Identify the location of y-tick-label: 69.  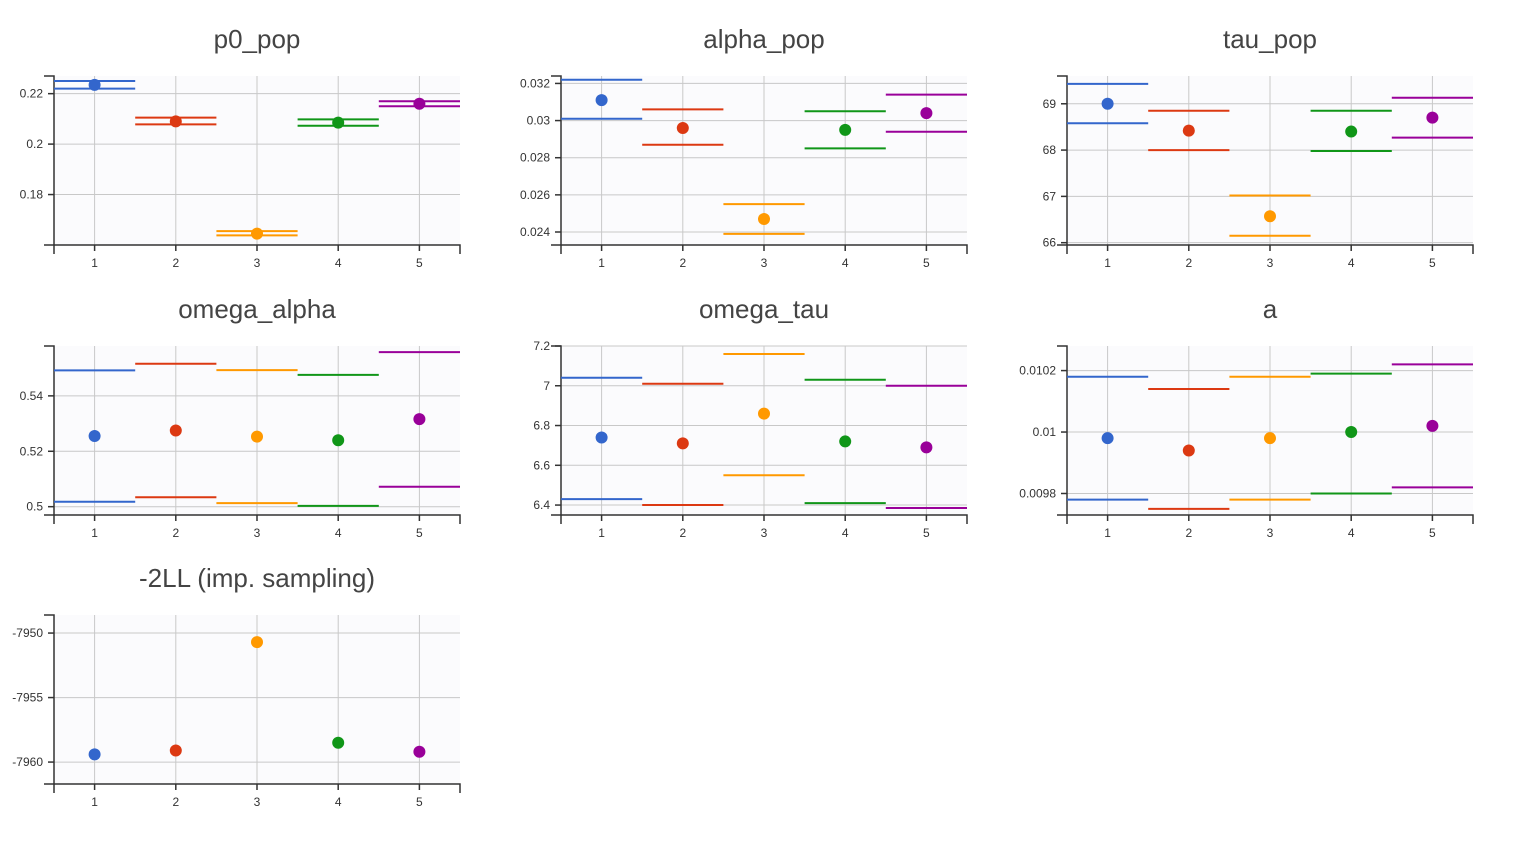
(1050, 104).